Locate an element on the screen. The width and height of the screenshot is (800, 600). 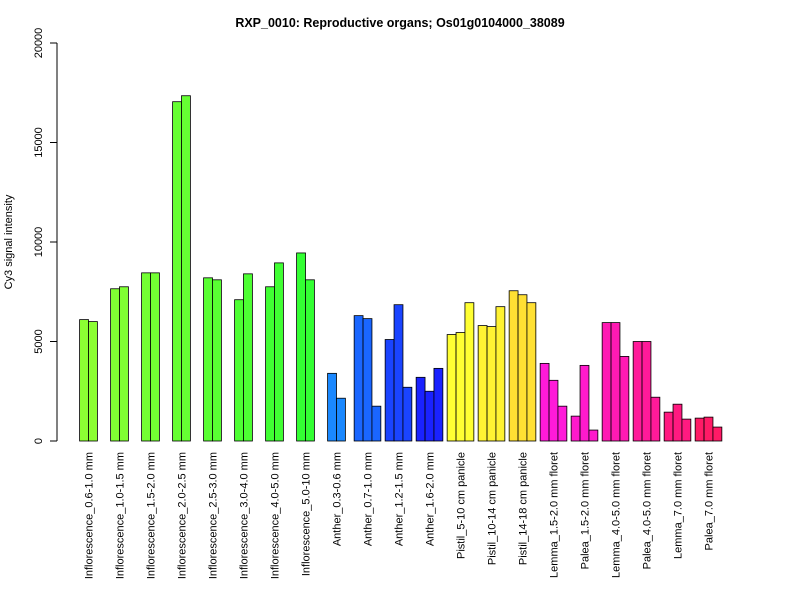
x-tick-label: Pistil_14-18 cm panicle is located at coordinates (524, 508).